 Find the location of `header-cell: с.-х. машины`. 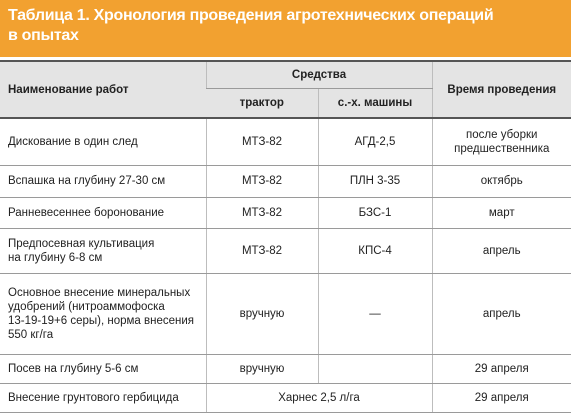

header-cell: с.-х. машины is located at coordinates (374, 103).